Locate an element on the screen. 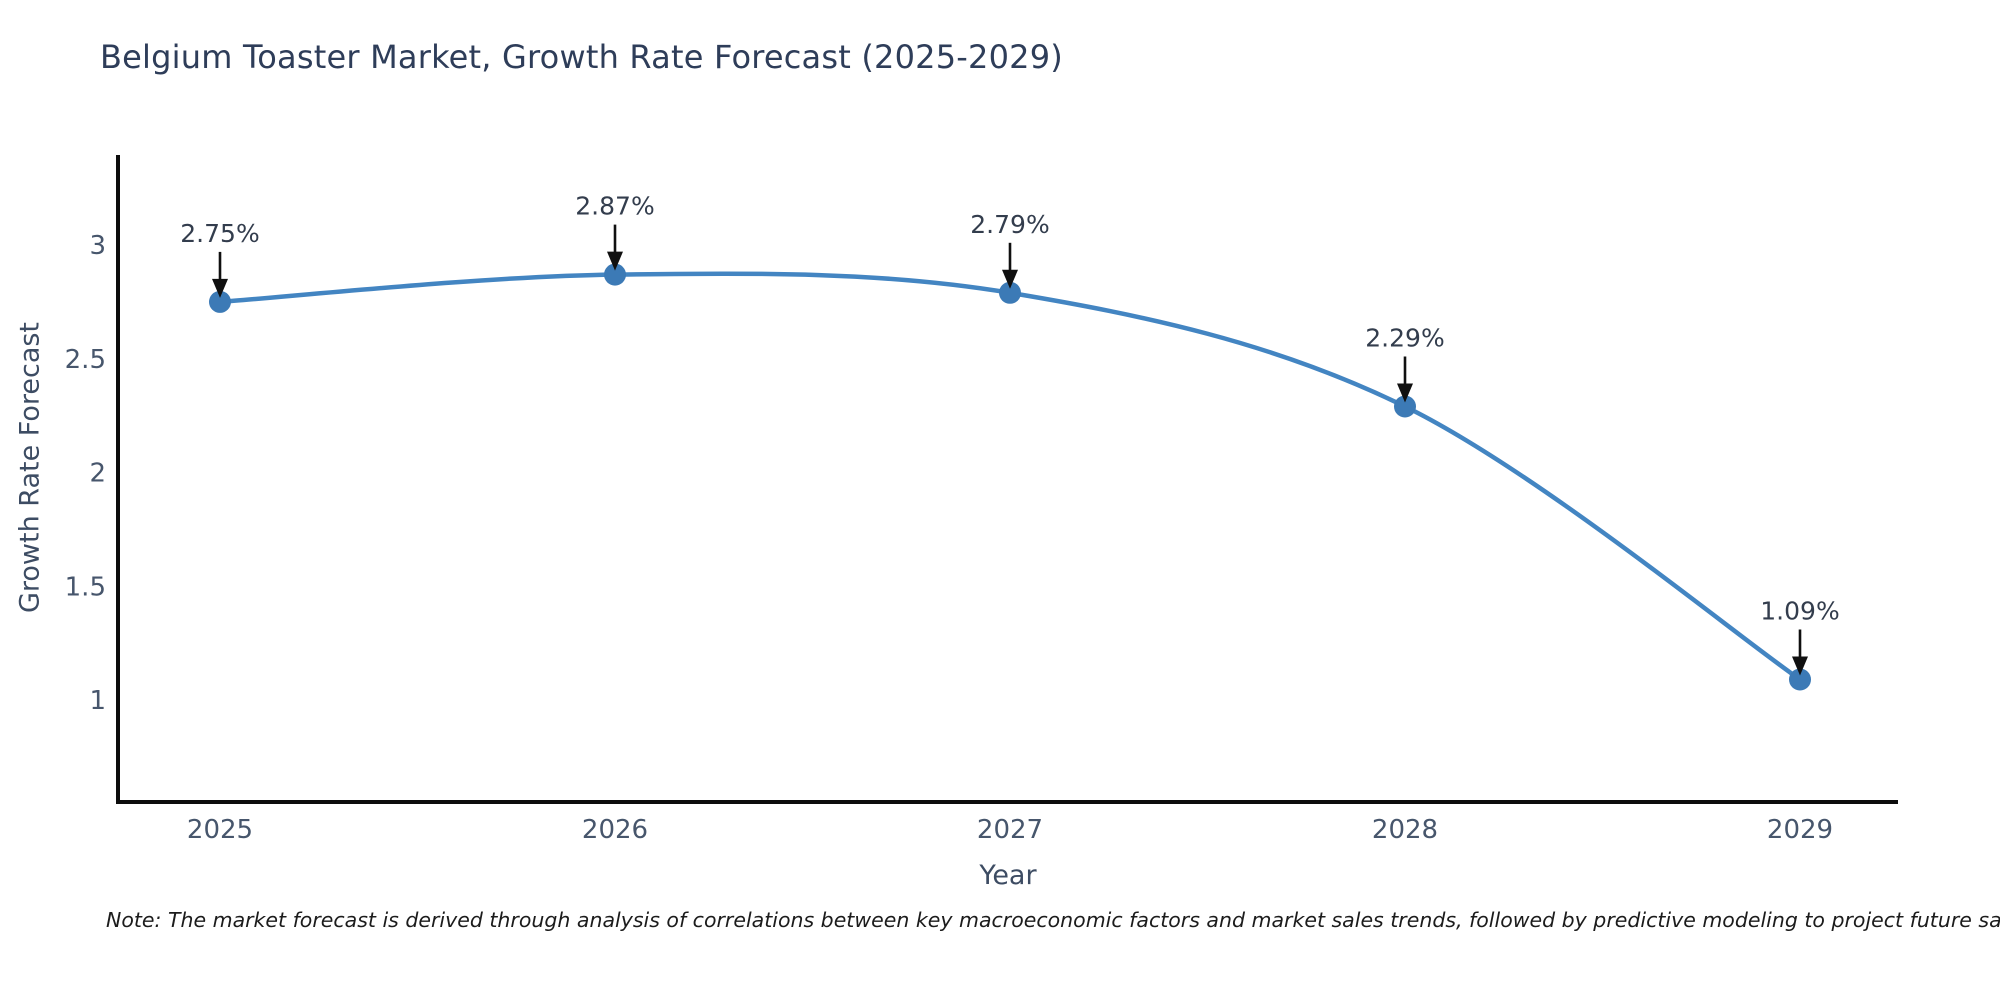 Image resolution: width=2000 pixels, height=1000 pixels. y-tick-label: 2.5 is located at coordinates (85, 360).